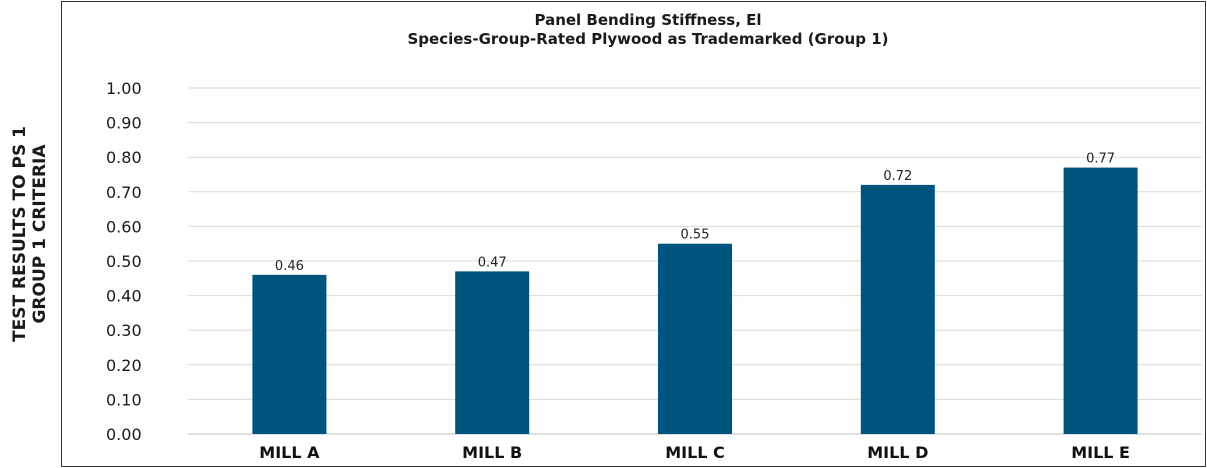 The height and width of the screenshot is (468, 1207). I want to click on x-tick-label: MILL C, so click(695, 452).